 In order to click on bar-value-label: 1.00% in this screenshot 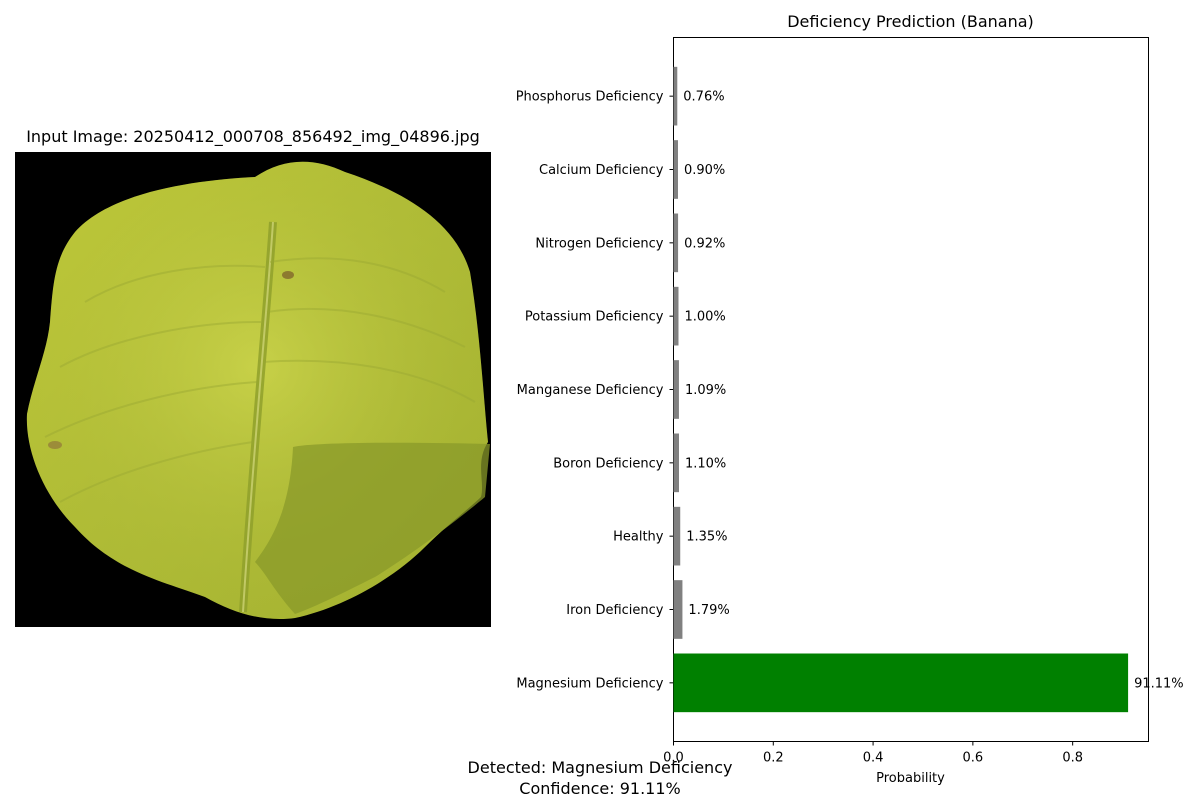, I will do `click(704, 317)`.